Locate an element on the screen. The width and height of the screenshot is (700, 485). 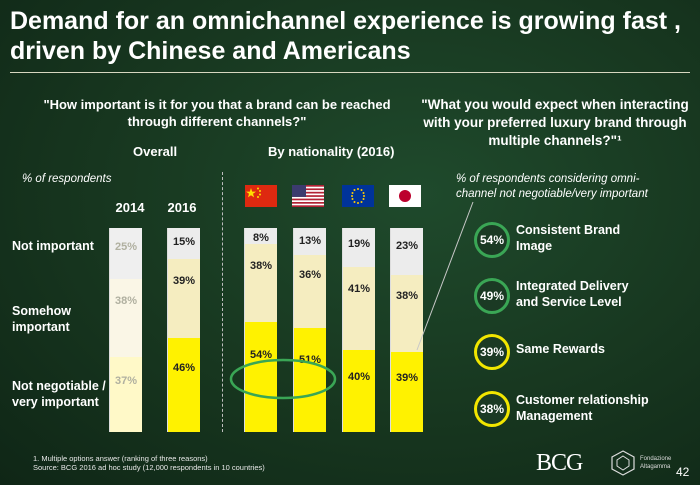
reason-label: Consistent Brand Image is located at coordinates (568, 238).